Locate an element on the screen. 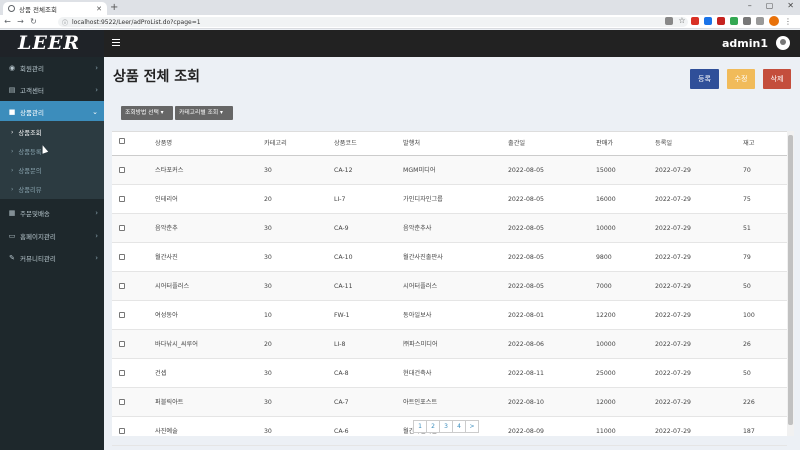 Image resolution: width=800 pixels, height=450 pixels. cell-publisher: 음악춘추사 is located at coordinates (417, 228).